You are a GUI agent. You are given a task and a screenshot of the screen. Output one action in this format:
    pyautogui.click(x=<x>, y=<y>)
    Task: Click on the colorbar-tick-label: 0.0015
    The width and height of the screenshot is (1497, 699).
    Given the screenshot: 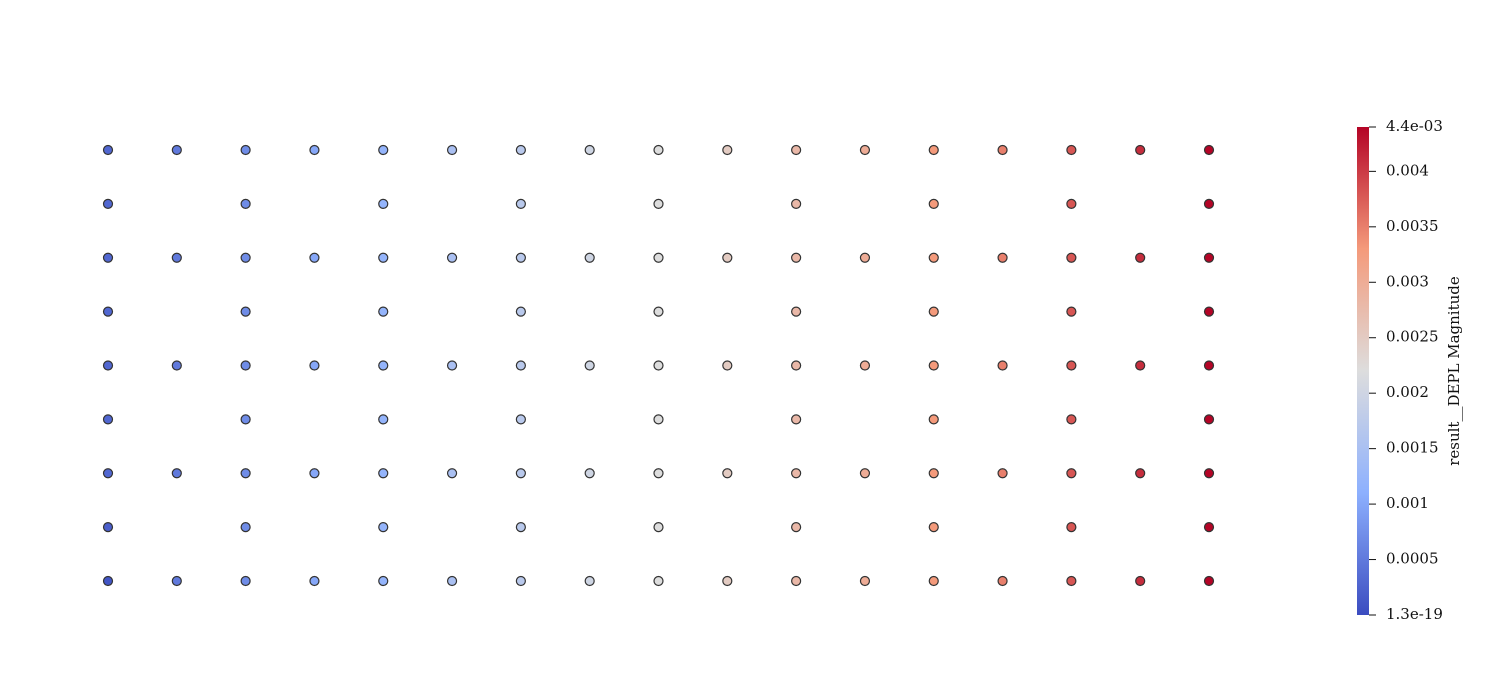 What is the action you would take?
    pyautogui.click(x=1412, y=448)
    